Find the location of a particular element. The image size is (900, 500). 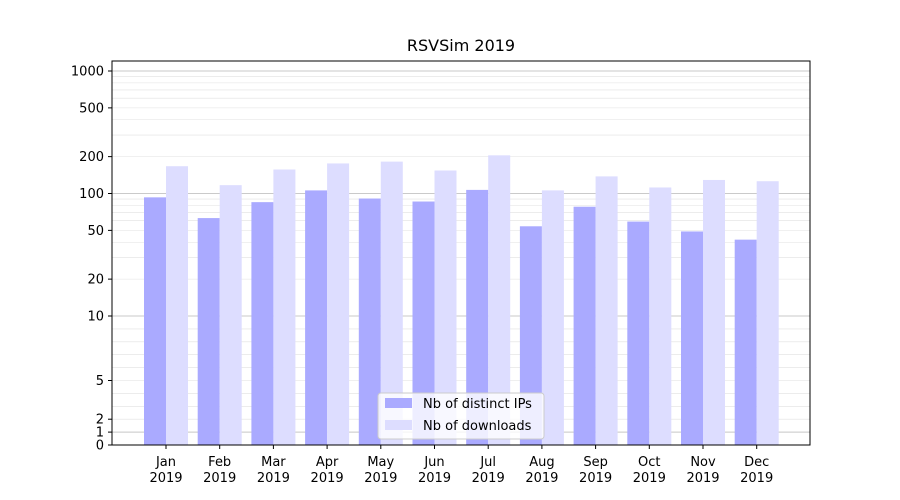

bar-downloads-sep is located at coordinates (606, 310).